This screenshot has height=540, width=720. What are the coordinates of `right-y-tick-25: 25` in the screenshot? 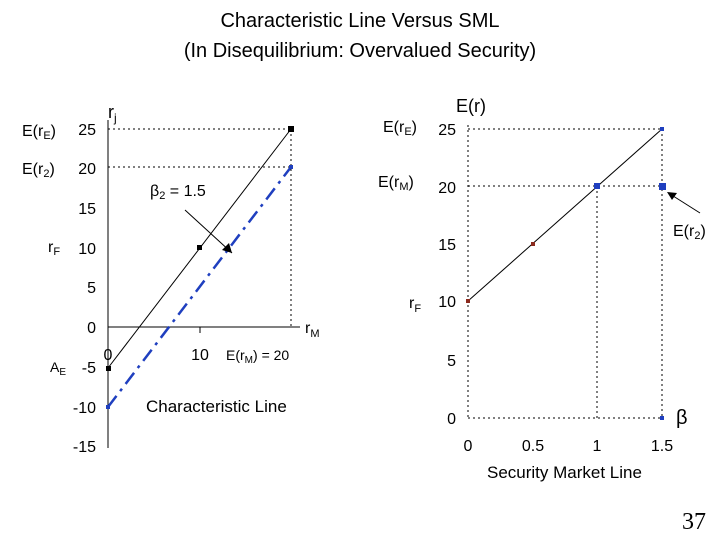 It's located at (447, 130).